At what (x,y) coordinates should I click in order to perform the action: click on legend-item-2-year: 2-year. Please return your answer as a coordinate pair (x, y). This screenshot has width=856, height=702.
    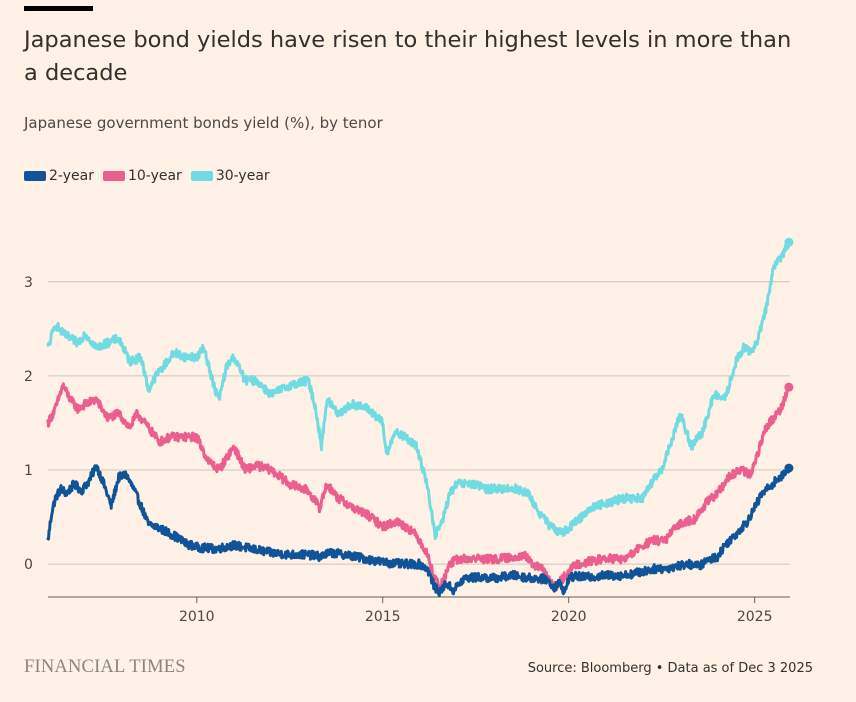
    Looking at the image, I should click on (59, 176).